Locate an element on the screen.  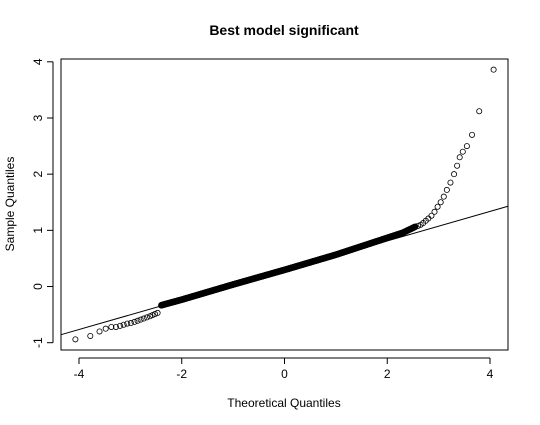
x-tick-label: -4 is located at coordinates (79, 374).